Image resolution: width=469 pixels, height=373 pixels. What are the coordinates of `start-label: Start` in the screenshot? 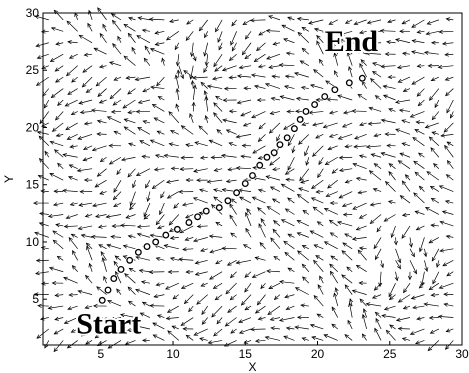 It's located at (108, 324).